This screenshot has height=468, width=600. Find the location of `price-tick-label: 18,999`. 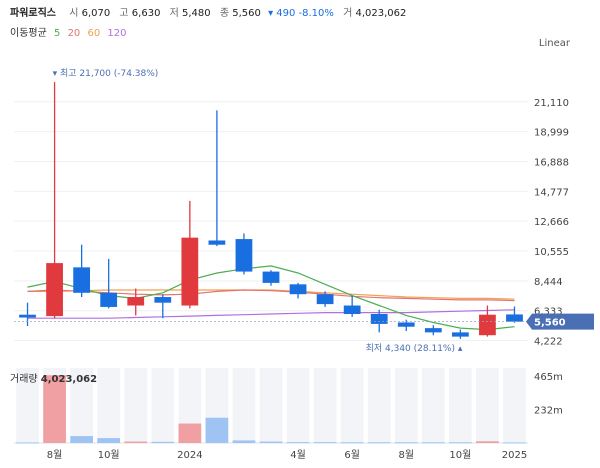

price-tick-label: 18,999 is located at coordinates (551, 133).